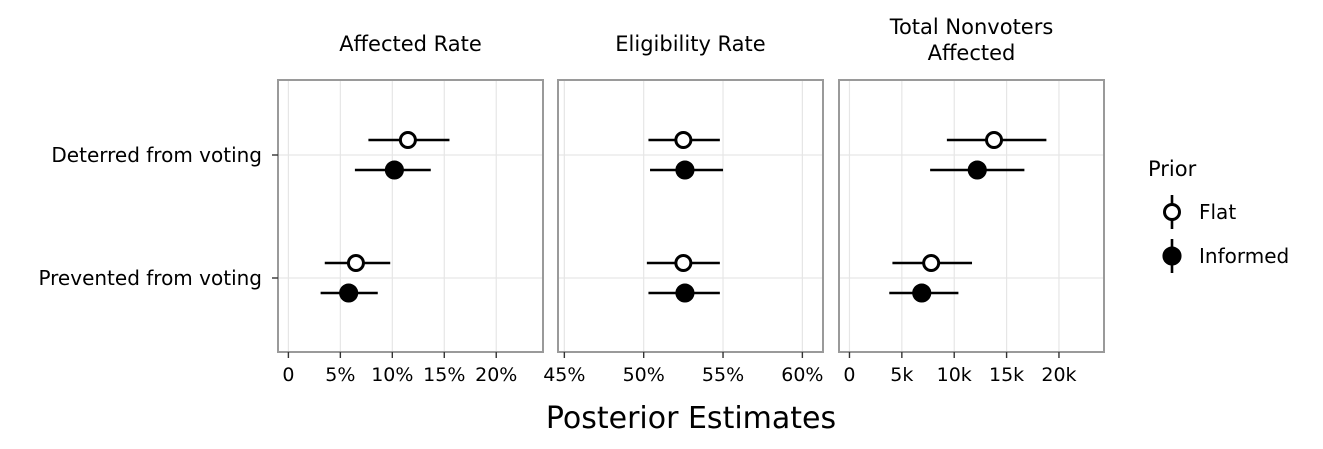 This screenshot has height=449, width=1323. I want to click on legend-item-informed: Informed, so click(1225, 256).